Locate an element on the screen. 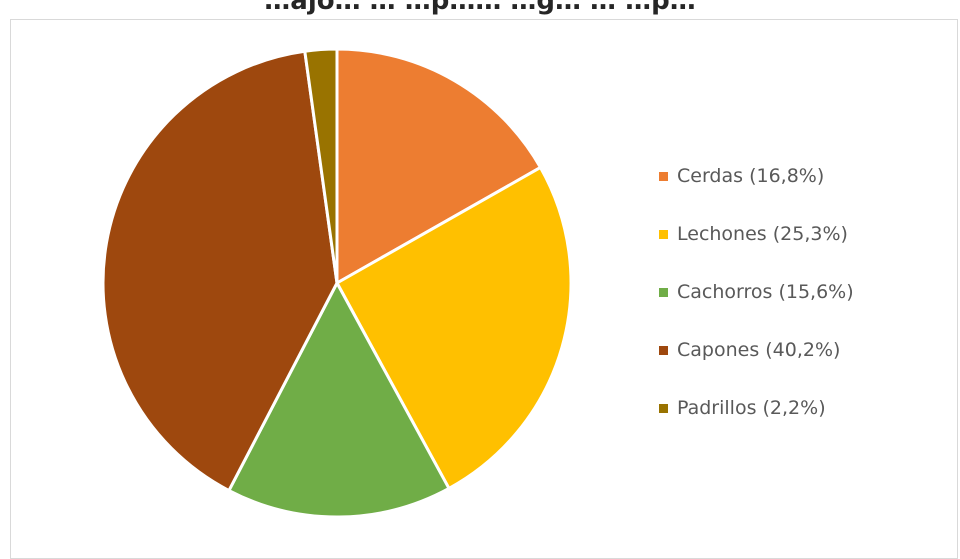 This screenshot has height=559, width=960. legend-label-capones: Capones (40,2%) is located at coordinates (759, 350).